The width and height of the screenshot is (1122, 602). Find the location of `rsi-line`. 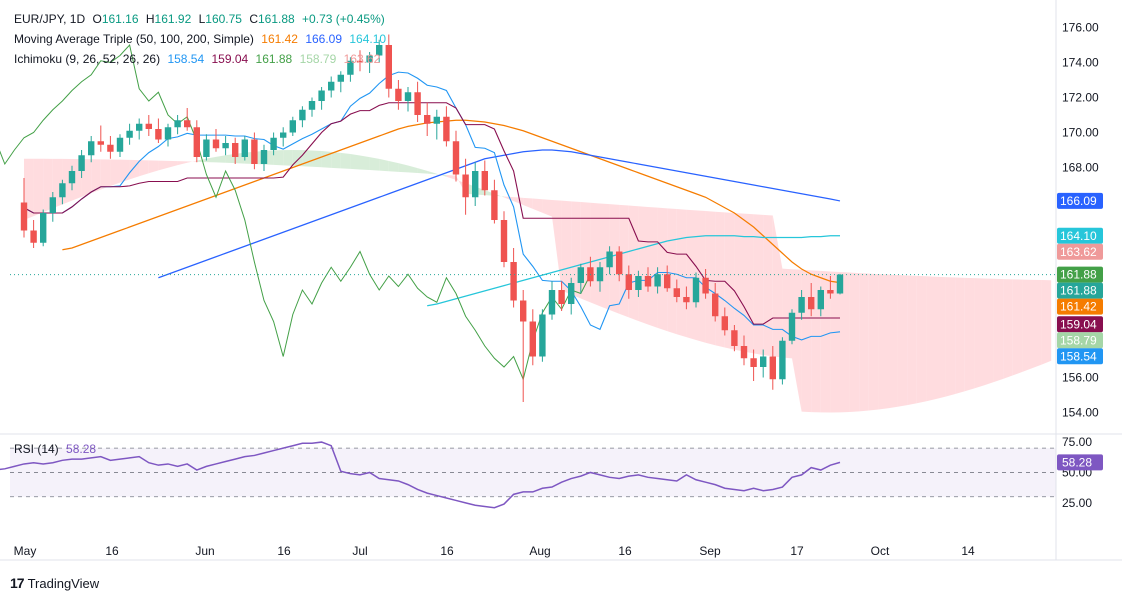

rsi-line is located at coordinates (420, 475).